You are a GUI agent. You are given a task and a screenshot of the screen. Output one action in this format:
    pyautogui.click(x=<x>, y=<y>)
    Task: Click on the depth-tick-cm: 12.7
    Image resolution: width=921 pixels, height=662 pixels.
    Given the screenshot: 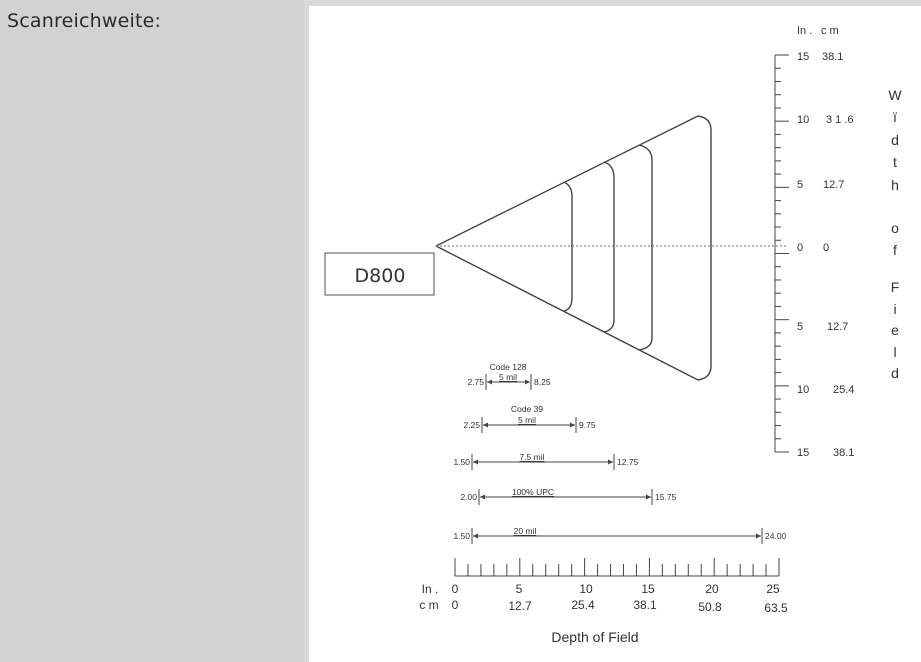 What is the action you would take?
    pyautogui.click(x=520, y=606)
    